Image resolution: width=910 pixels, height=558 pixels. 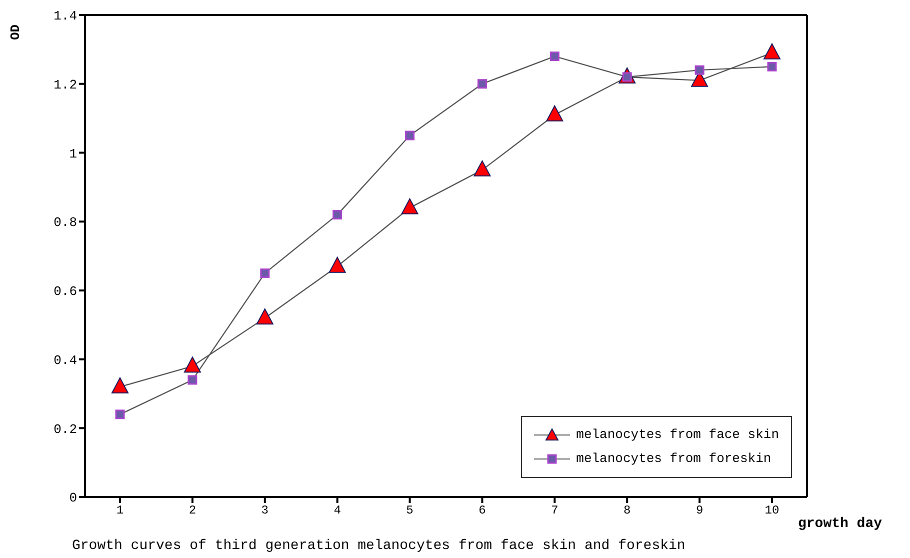 I want to click on y-tick-label: 1.2, so click(x=65, y=84).